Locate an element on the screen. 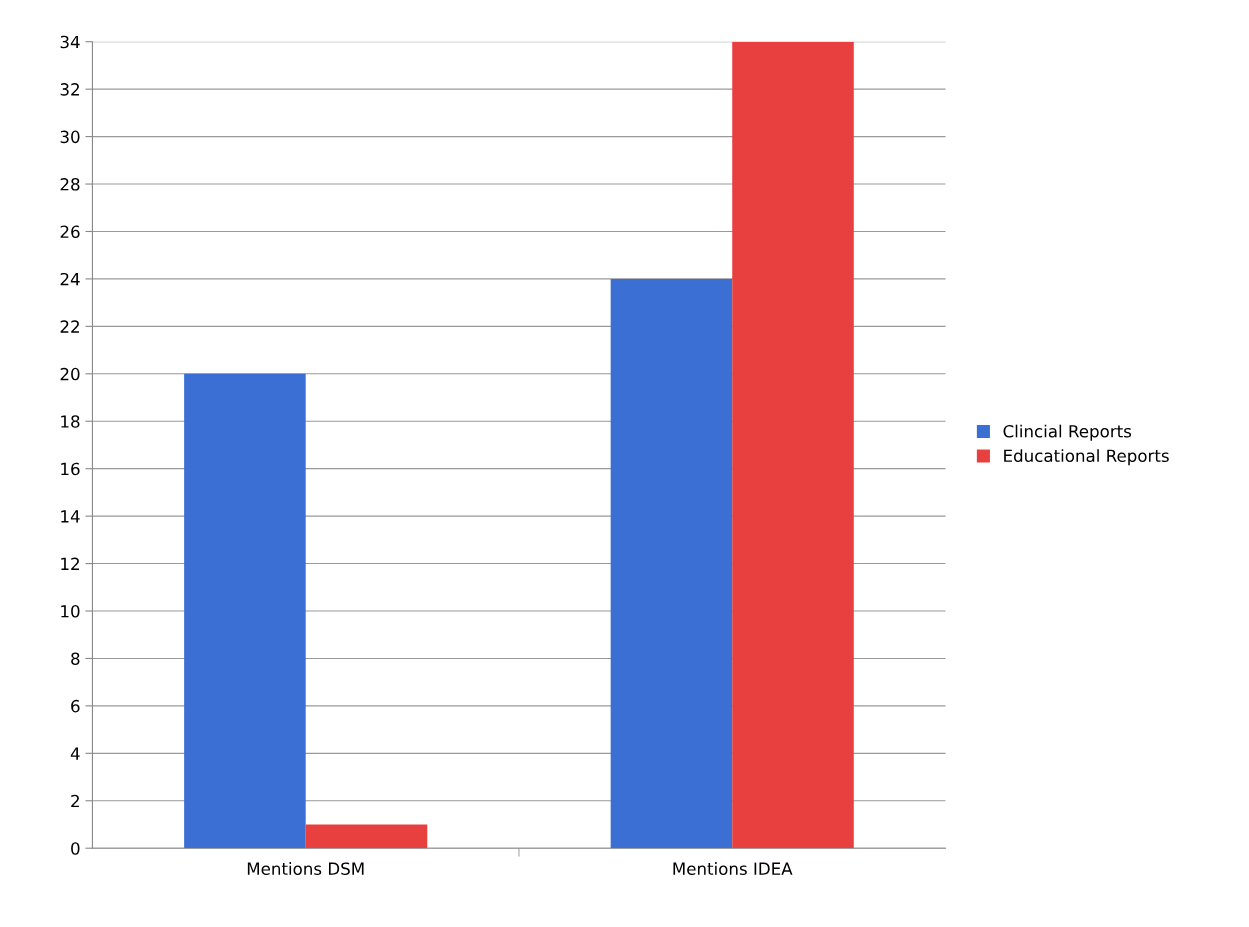 This screenshot has height=927, width=1249. y-tick-label: 2 is located at coordinates (75, 801).